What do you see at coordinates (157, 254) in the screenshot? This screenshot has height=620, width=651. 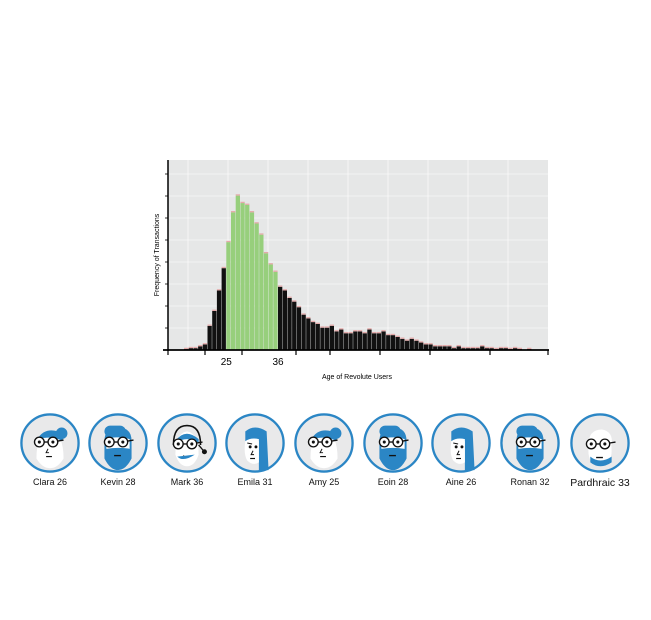 I see `y-axis-label: Frequency of Transactions` at bounding box center [157, 254].